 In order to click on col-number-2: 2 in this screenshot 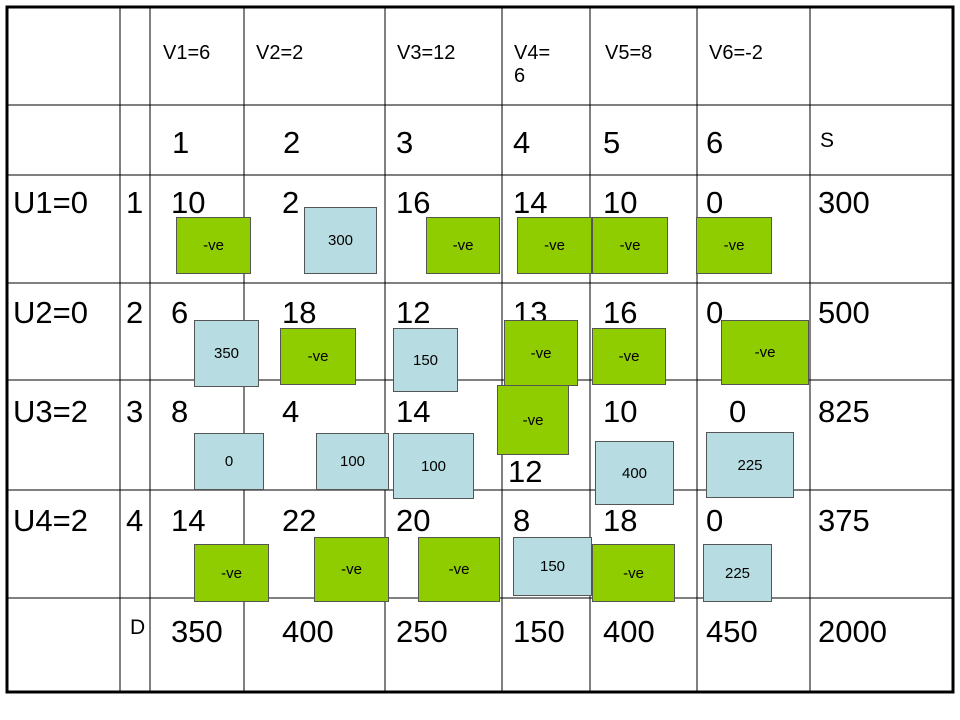, I will do `click(292, 142)`.